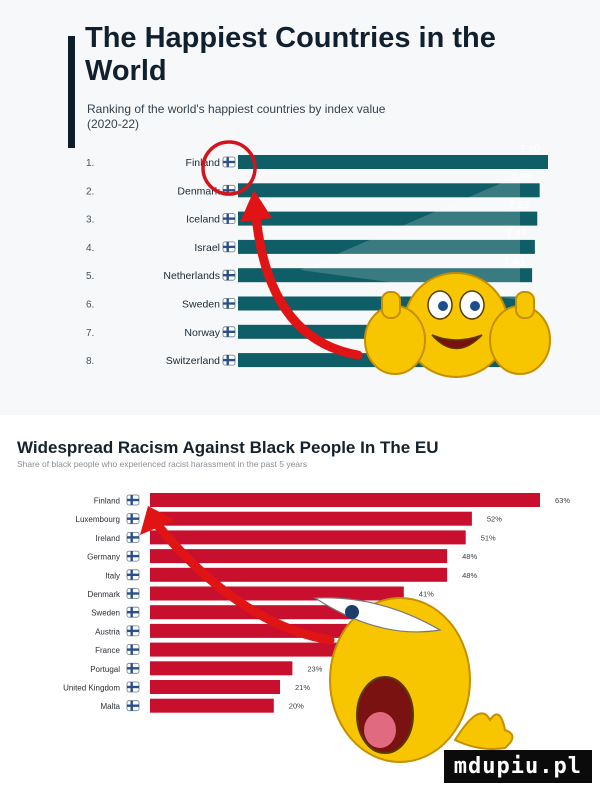 This screenshot has width=600, height=791. I want to click on value-label: 20%, so click(296, 706).